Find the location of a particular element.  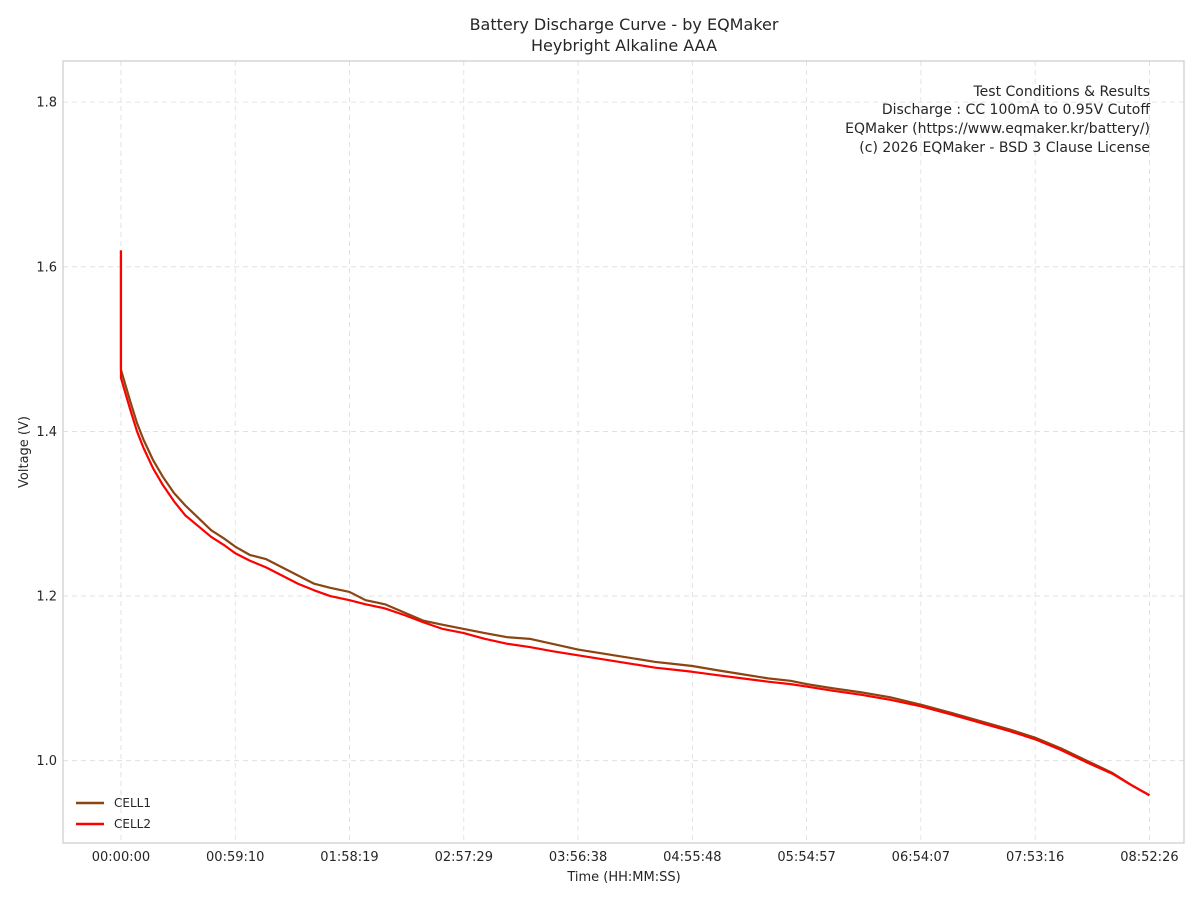

annotation-line-4: (c) 2026 EQMaker - BSD 3 Clause License is located at coordinates (1004, 148).